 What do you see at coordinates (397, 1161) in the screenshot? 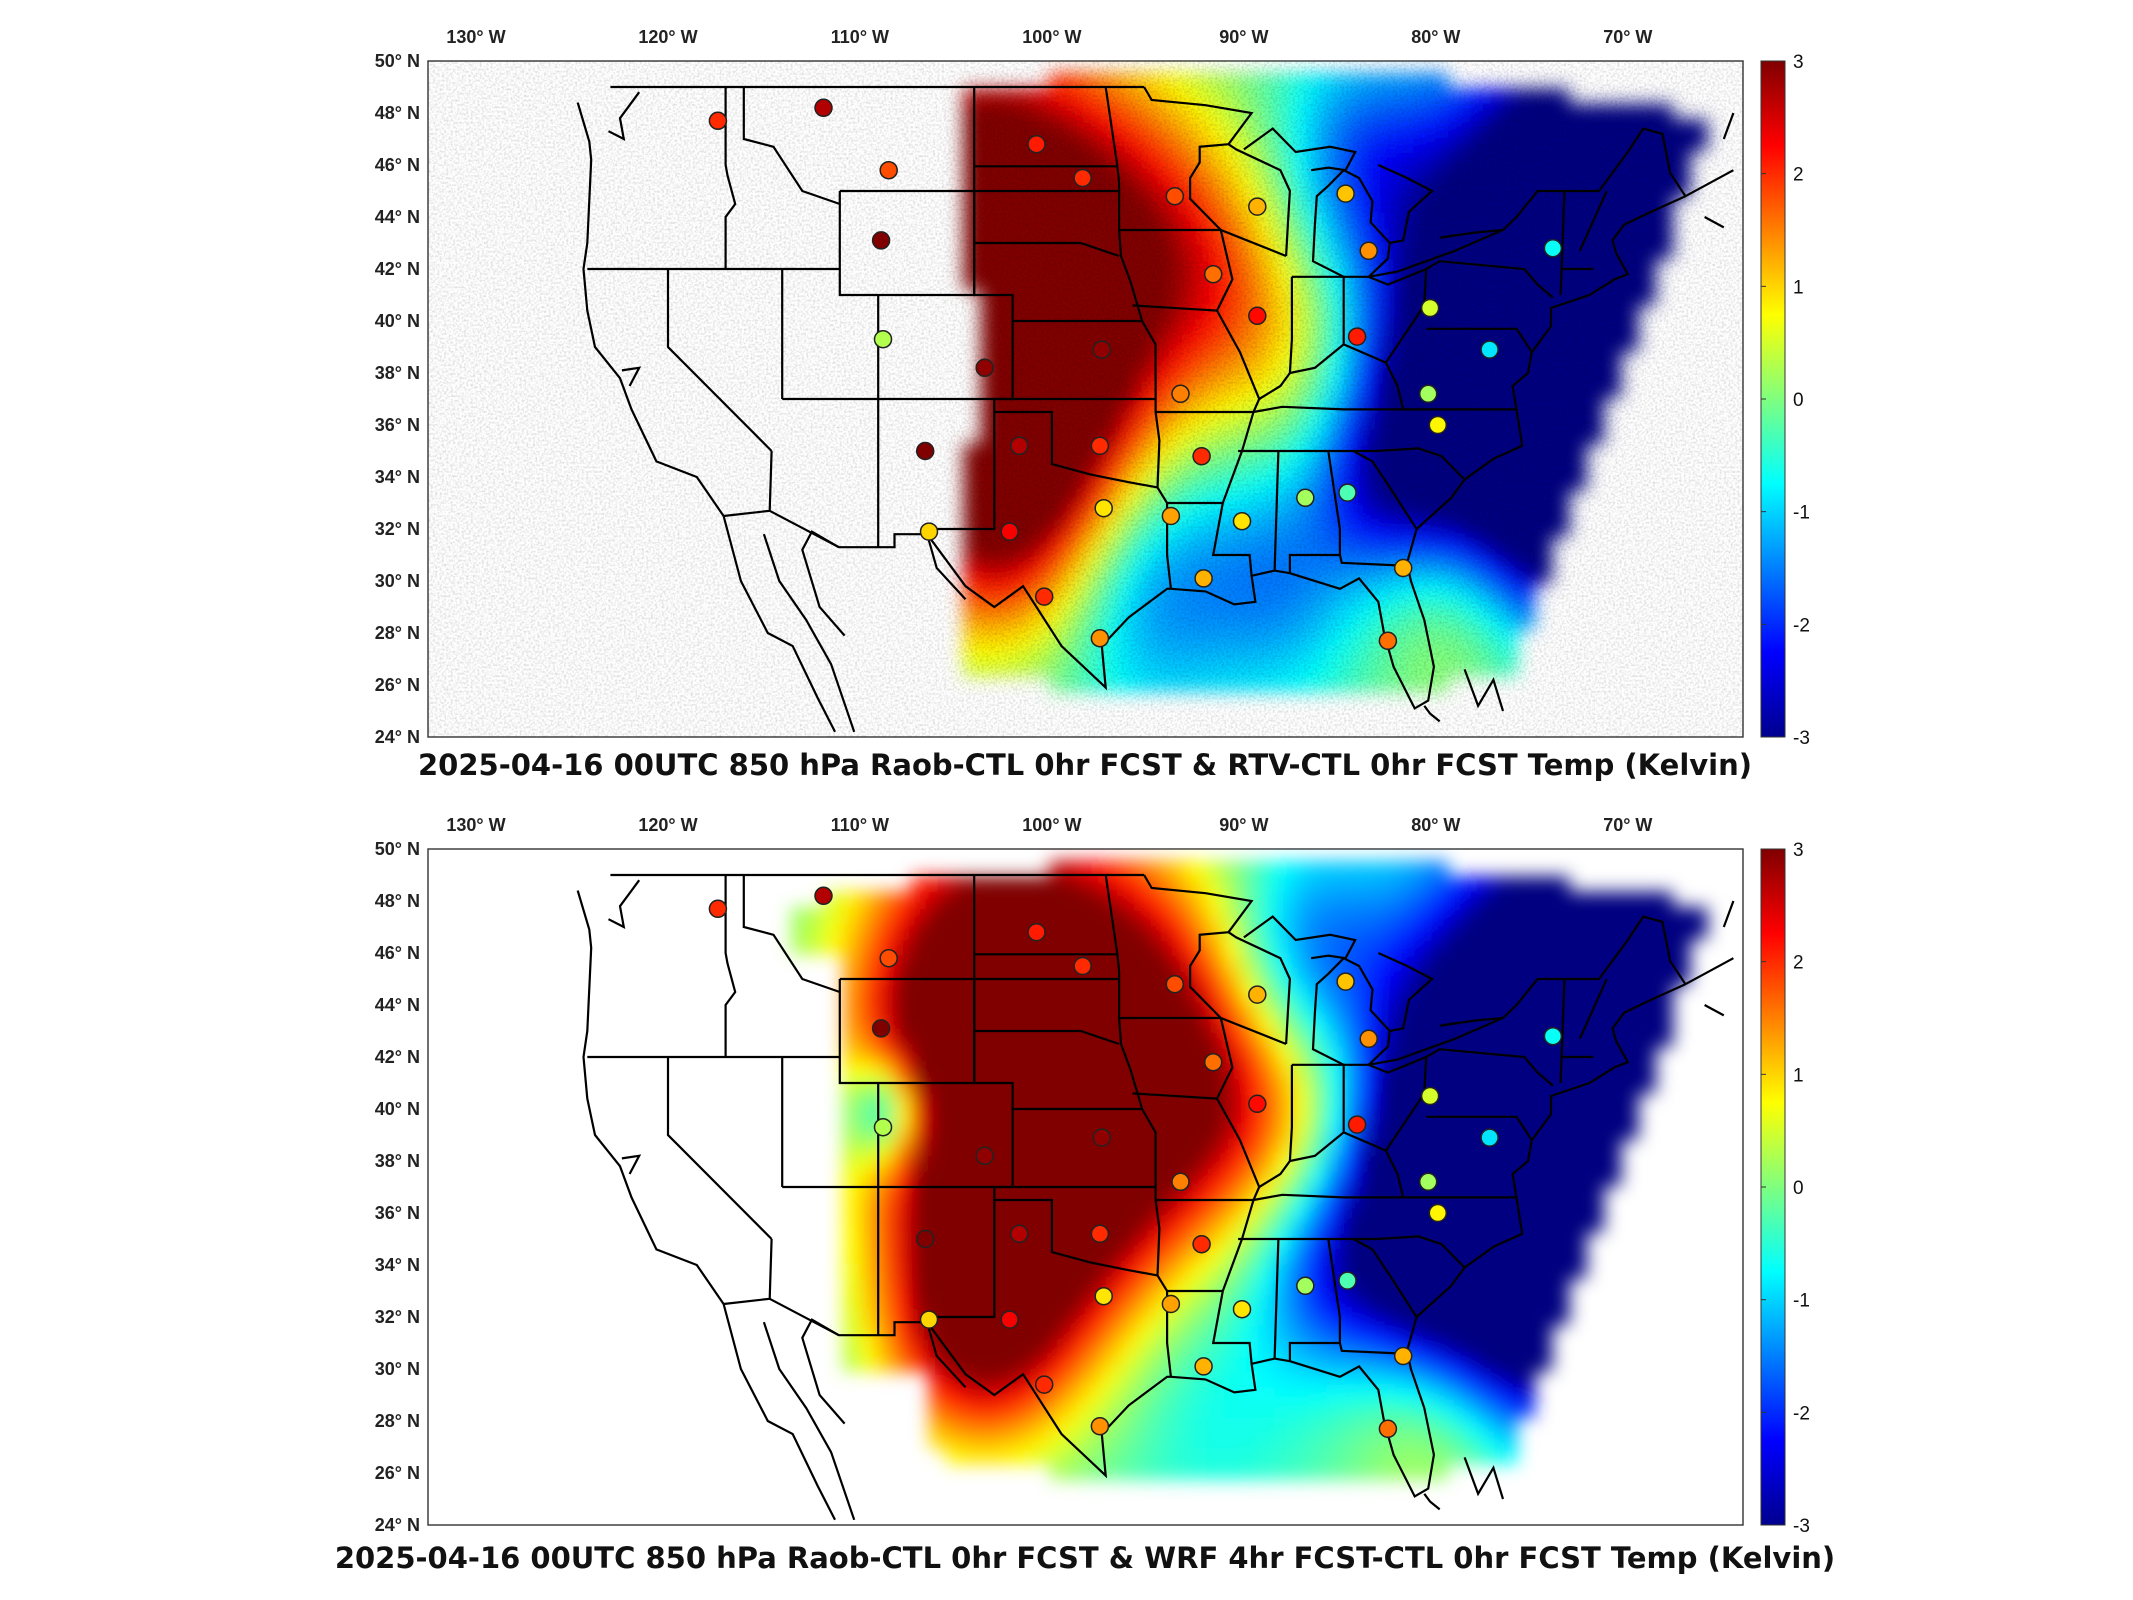
I see `latitude-tick-label: 38° N` at bounding box center [397, 1161].